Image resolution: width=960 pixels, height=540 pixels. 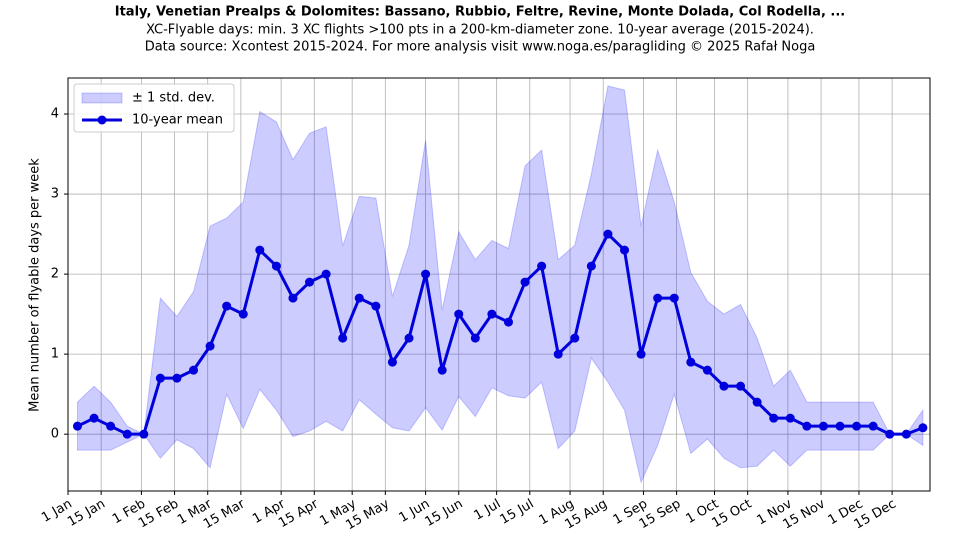 I want to click on y-tick-label: 3, so click(x=55, y=194).